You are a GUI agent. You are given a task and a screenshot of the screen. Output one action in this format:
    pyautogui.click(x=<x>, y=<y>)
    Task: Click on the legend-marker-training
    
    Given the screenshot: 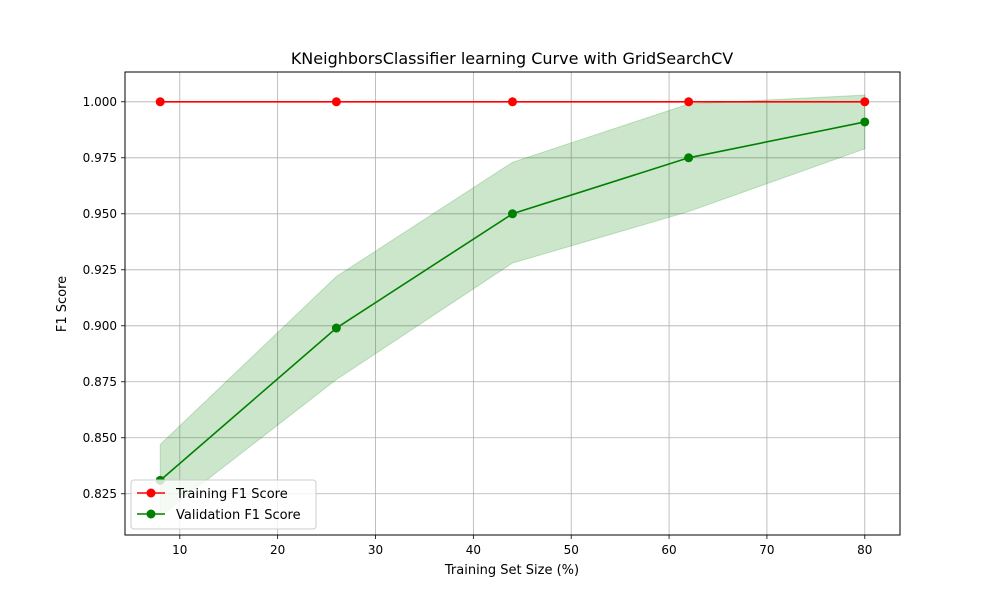 What is the action you would take?
    pyautogui.click(x=151, y=493)
    